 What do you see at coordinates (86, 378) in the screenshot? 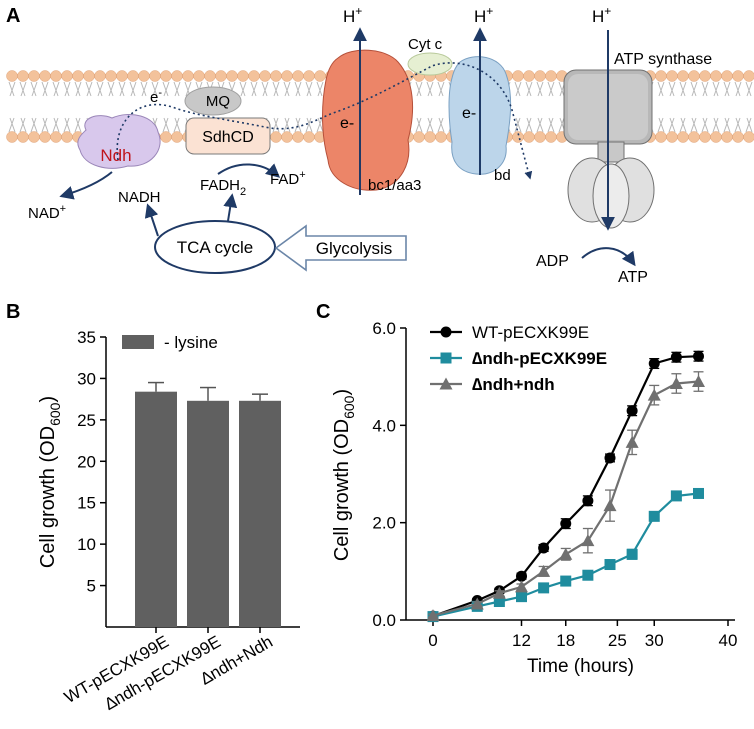
I see `y-tick-label: 30` at bounding box center [86, 378].